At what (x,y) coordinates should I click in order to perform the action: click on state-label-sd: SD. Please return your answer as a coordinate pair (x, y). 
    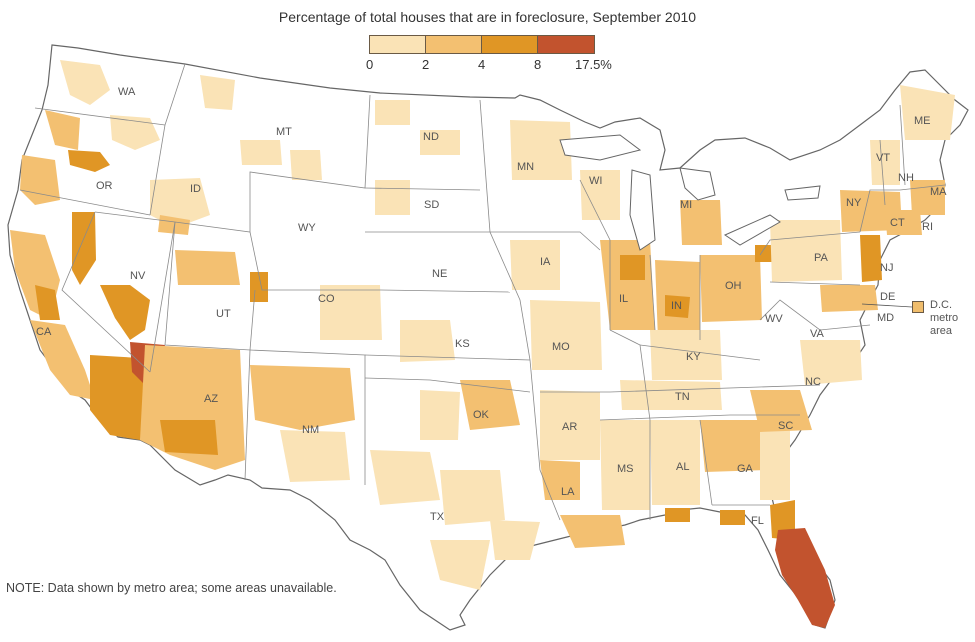
    Looking at the image, I should click on (431, 205).